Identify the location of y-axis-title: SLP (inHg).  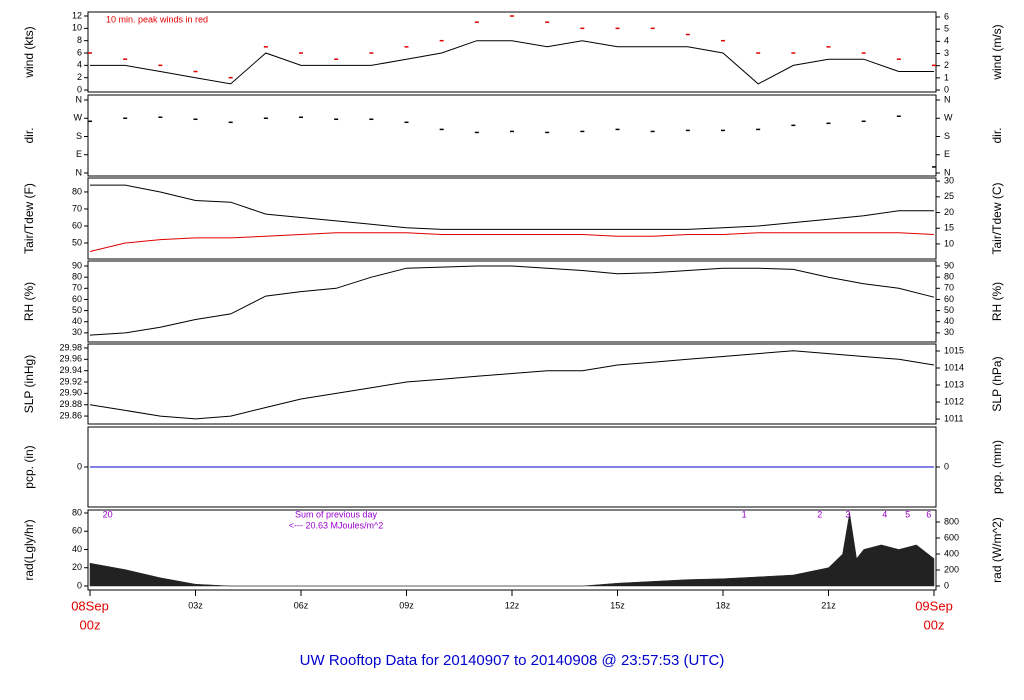
(29, 384).